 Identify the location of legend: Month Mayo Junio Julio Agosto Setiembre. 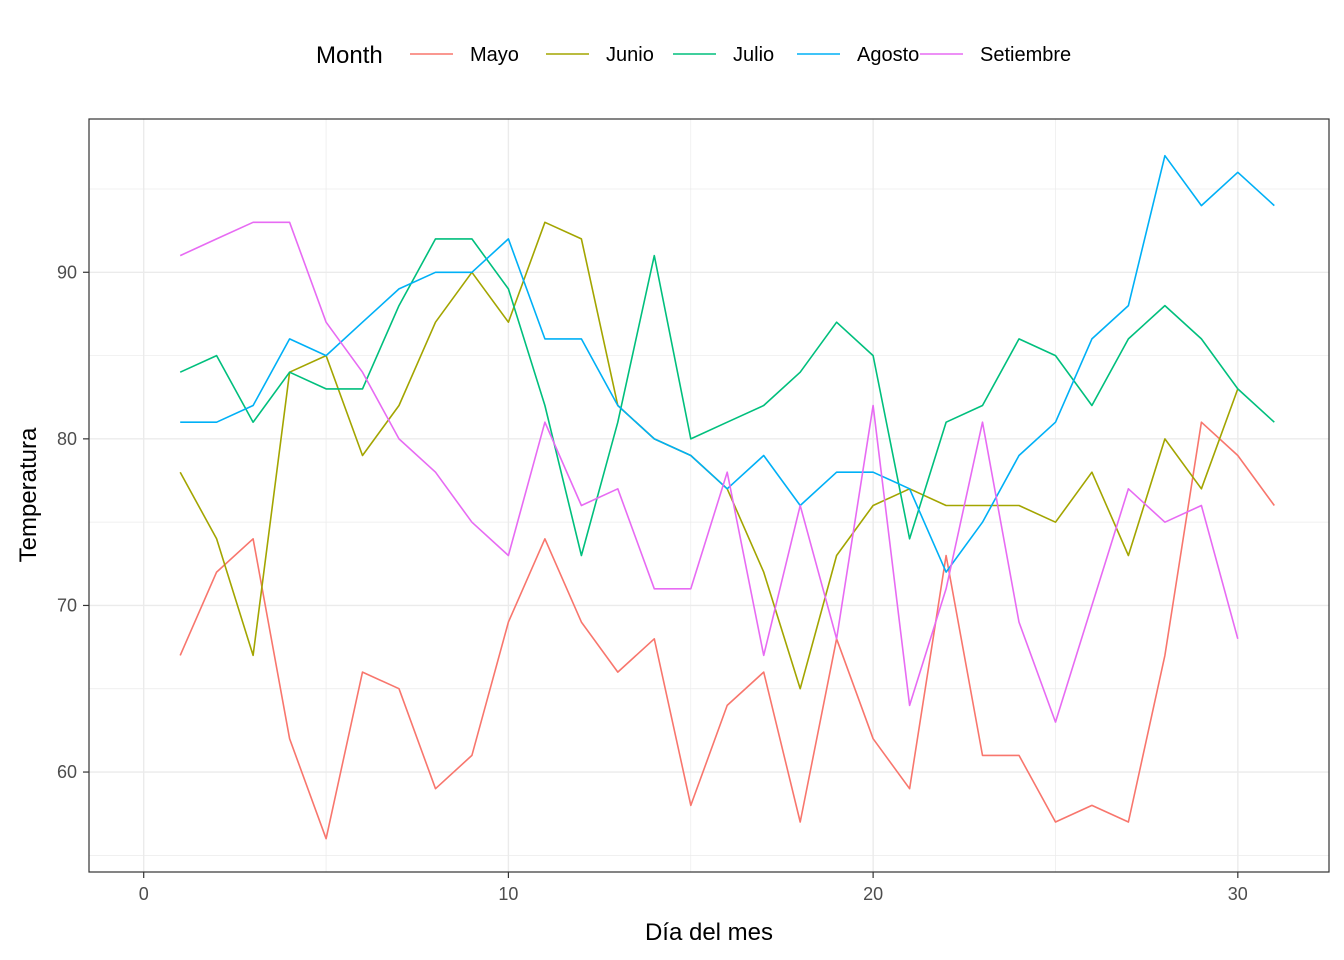
(693, 55).